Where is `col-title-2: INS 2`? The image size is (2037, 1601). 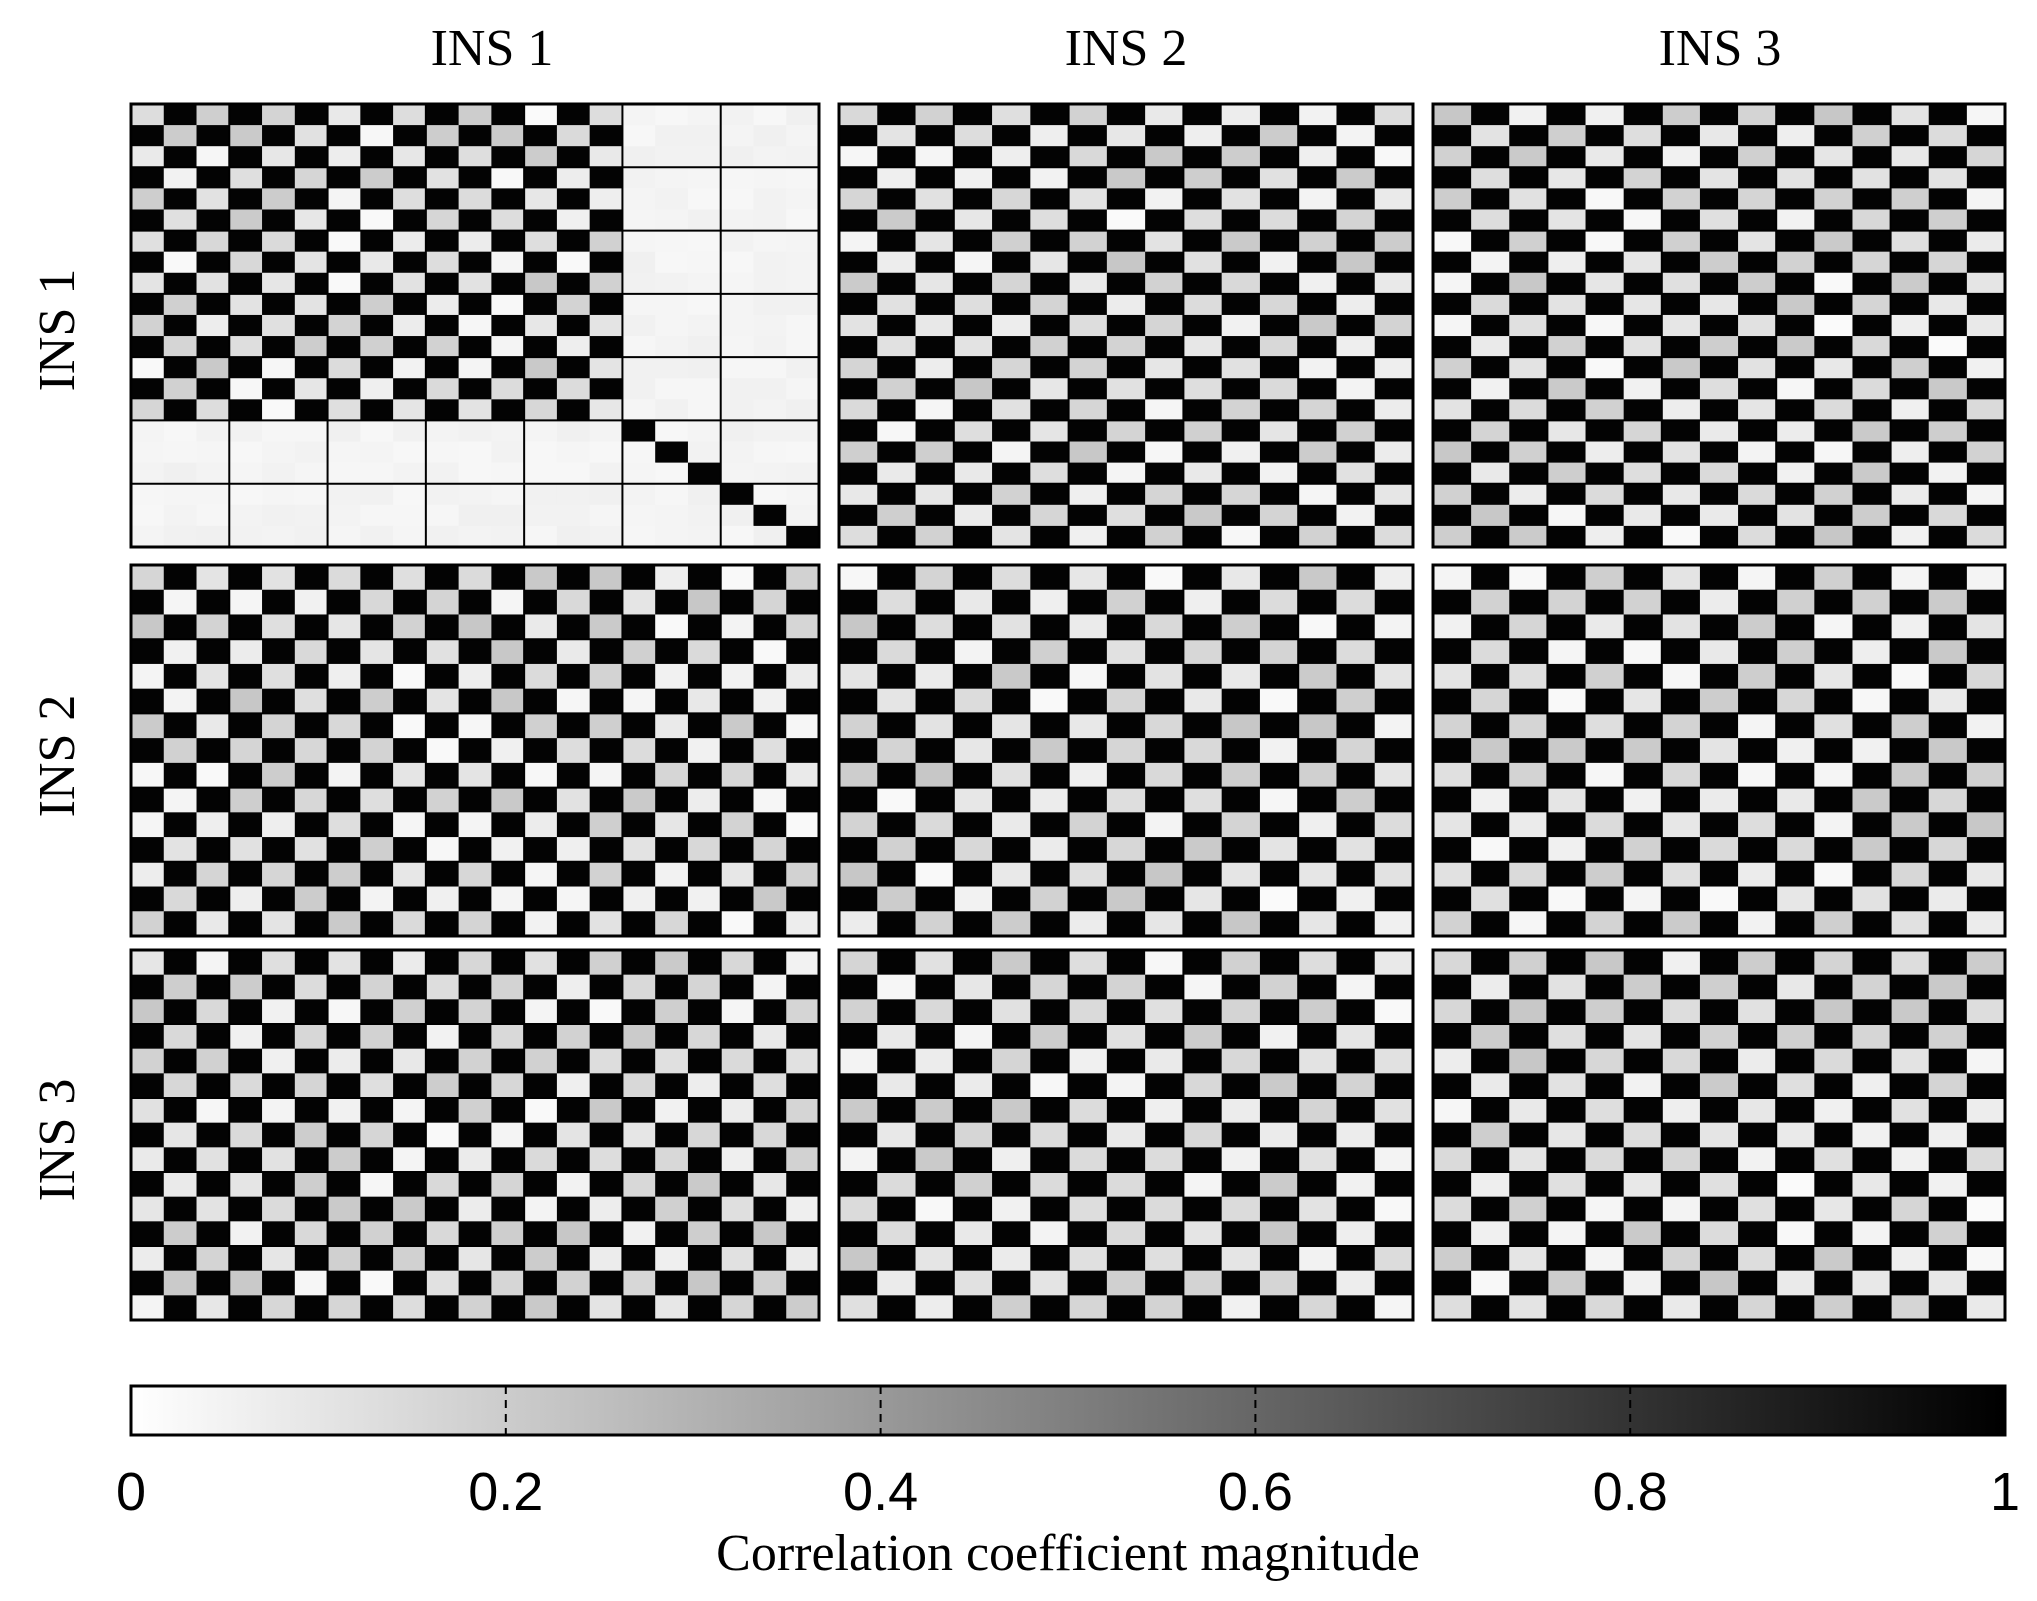 col-title-2: INS 2 is located at coordinates (1126, 48).